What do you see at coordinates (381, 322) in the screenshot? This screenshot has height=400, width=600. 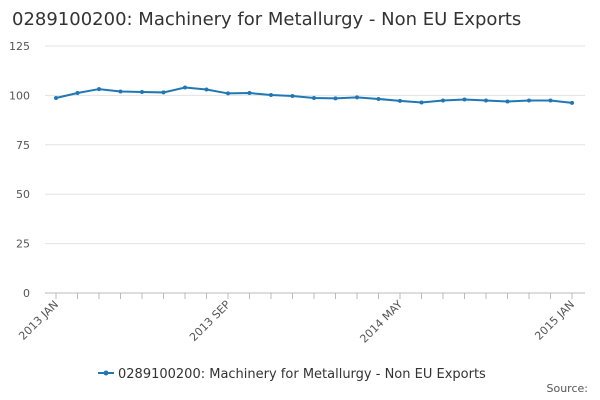 I see `x-tick-label: 2014 MAY` at bounding box center [381, 322].